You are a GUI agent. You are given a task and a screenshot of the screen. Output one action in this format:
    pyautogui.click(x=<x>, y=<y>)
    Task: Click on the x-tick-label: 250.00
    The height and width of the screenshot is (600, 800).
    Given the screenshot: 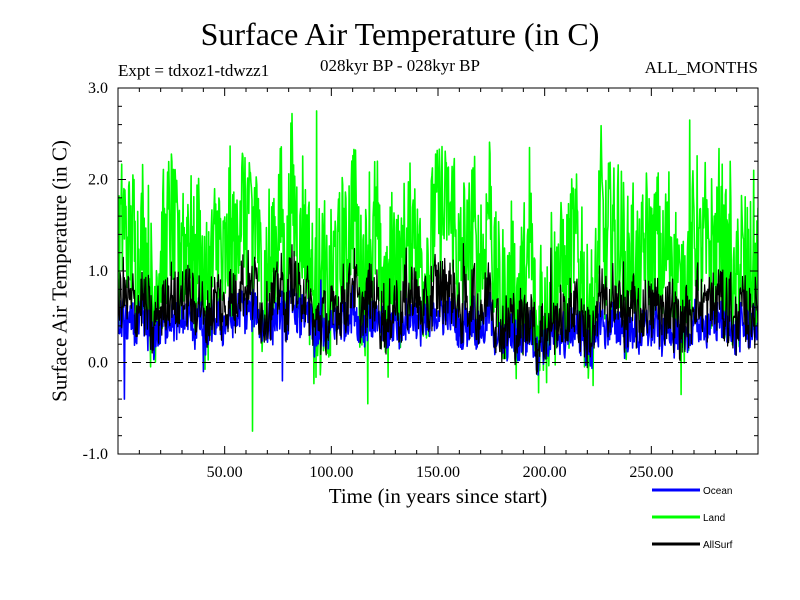 What is the action you would take?
    pyautogui.click(x=651, y=472)
    